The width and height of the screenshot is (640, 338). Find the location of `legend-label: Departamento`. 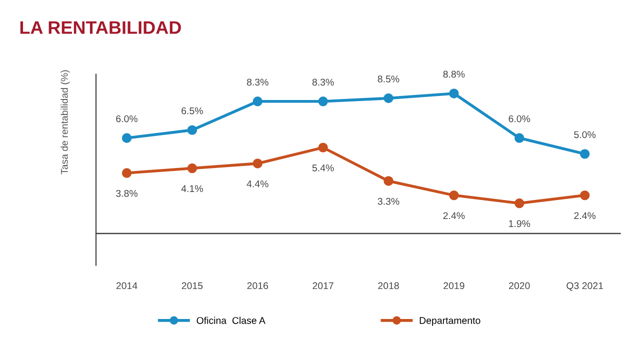

legend-label: Departamento is located at coordinates (450, 321).